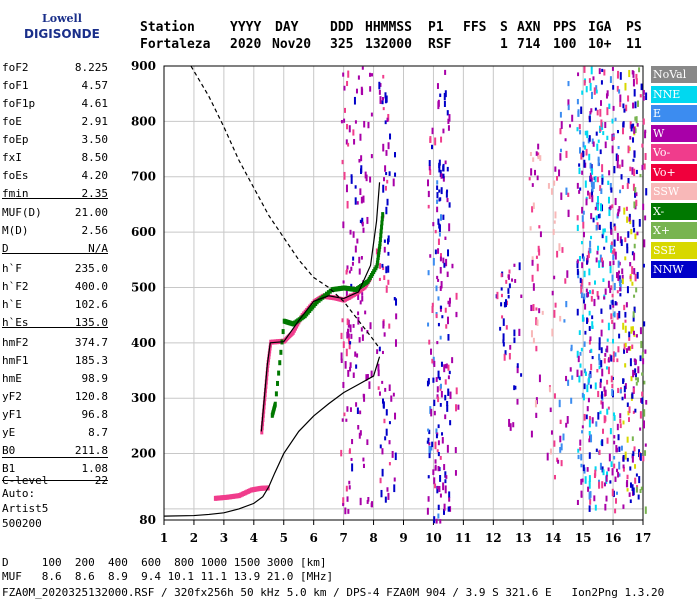 Image resolution: width=700 pixels, height=600 pixels. What do you see at coordinates (320, 307) in the screenshot?
I see `f-layer-trace-line` at bounding box center [320, 307].